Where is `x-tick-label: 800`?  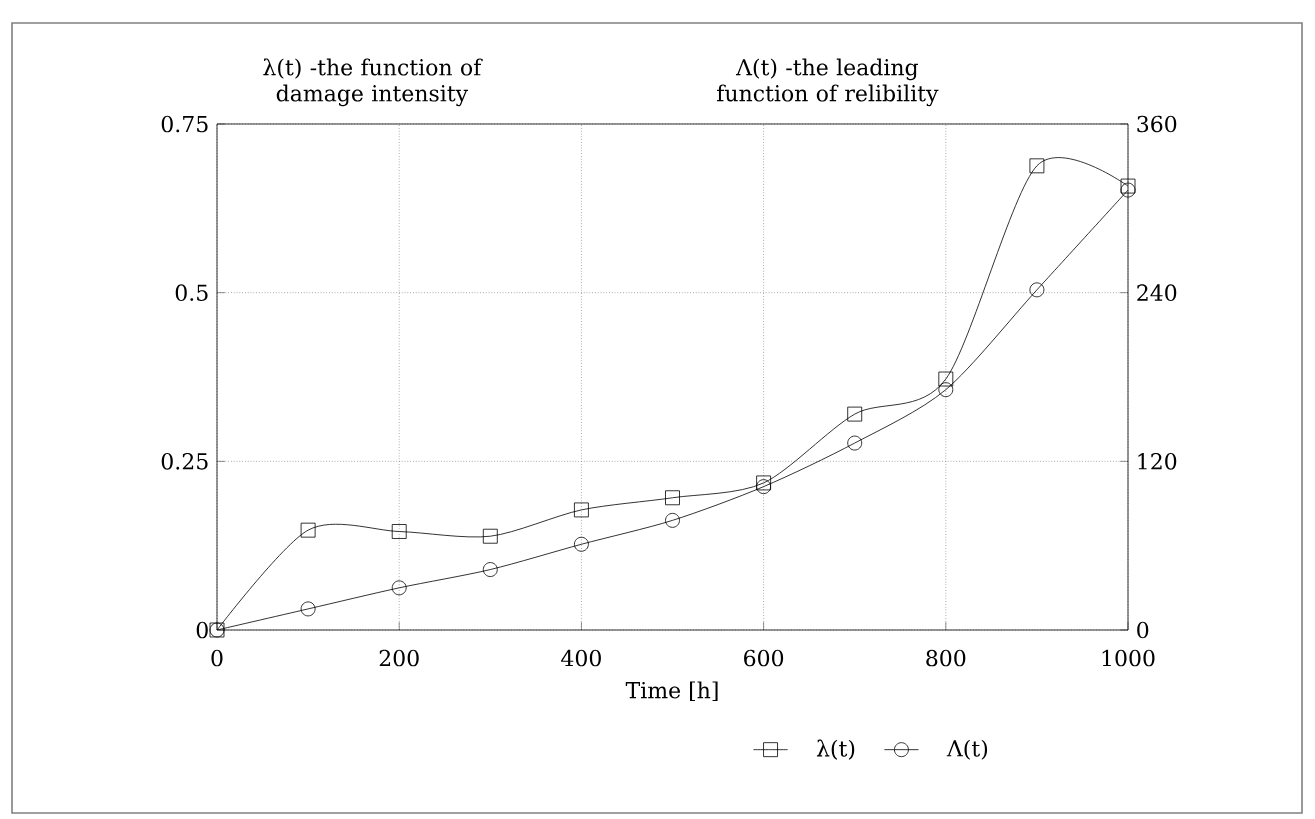 x-tick-label: 800 is located at coordinates (946, 658).